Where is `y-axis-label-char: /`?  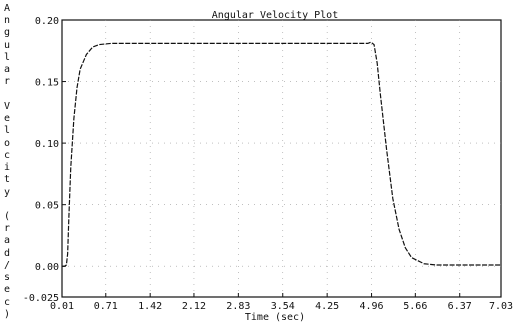 y-axis-label-char: / is located at coordinates (7, 265).